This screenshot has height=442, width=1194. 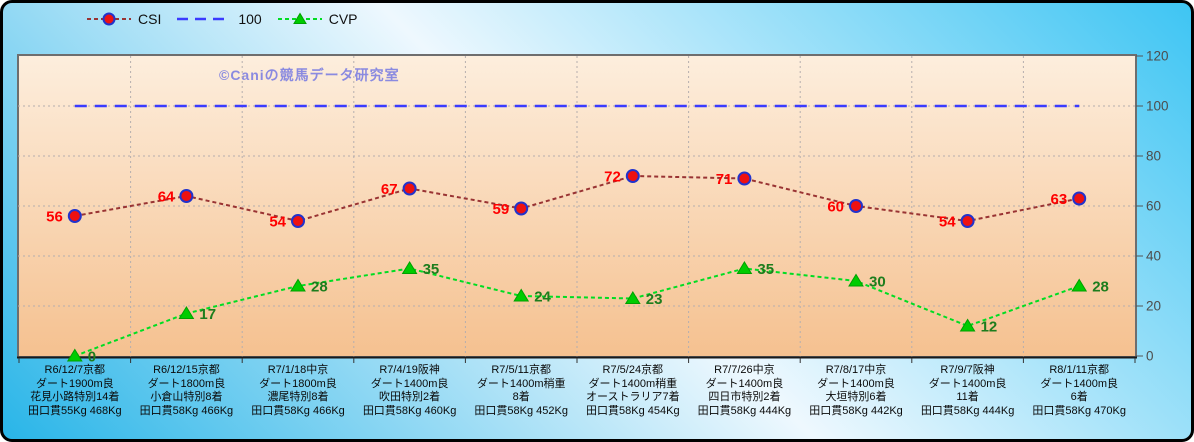 I want to click on legend-label: CSI, so click(x=150, y=19).